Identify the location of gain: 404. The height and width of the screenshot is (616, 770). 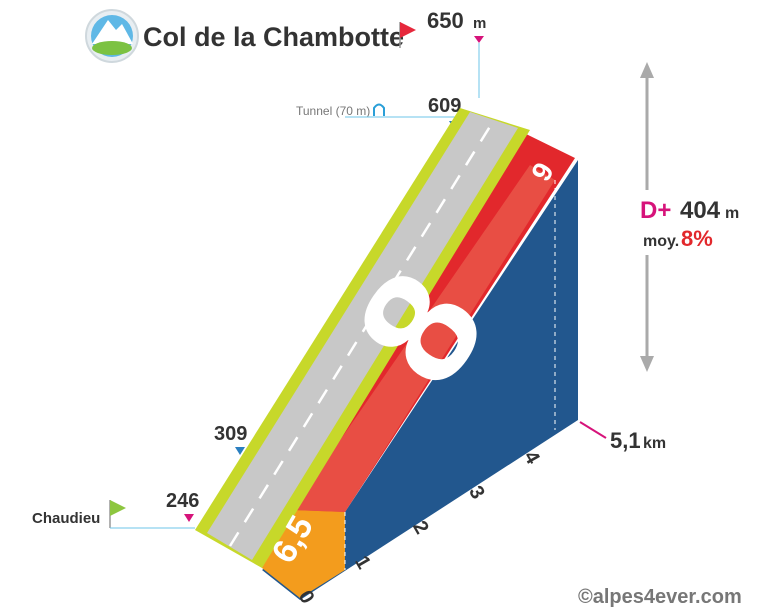
(700, 210).